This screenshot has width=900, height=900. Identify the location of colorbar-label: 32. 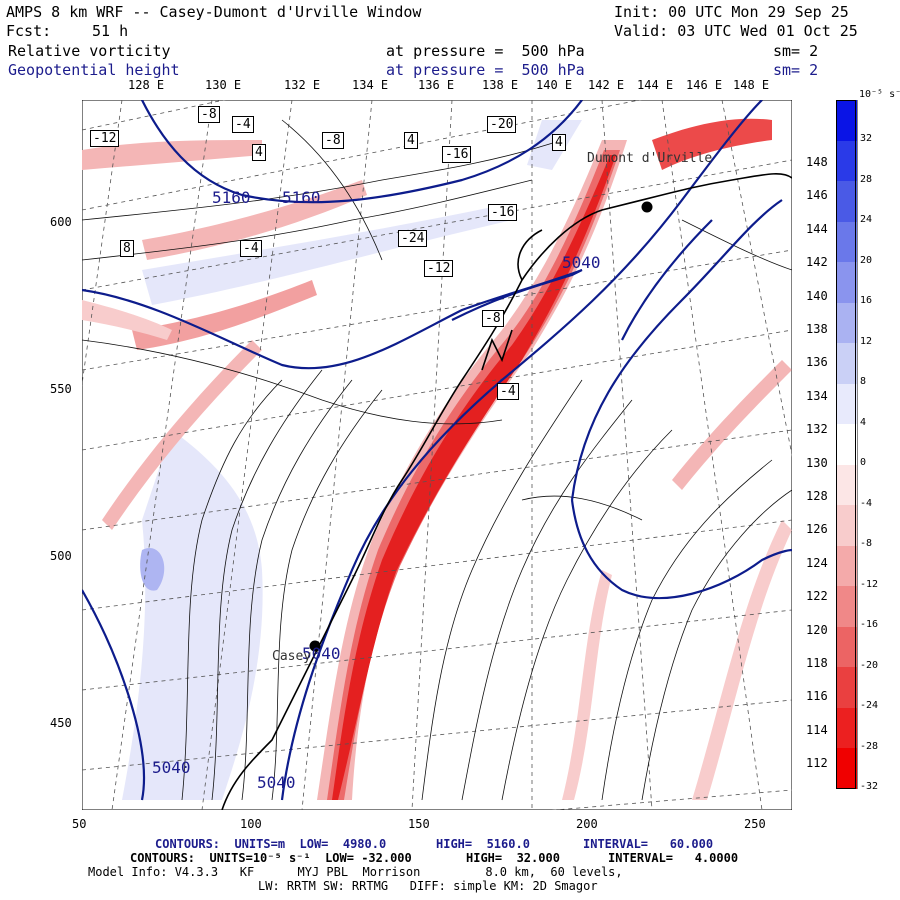
(866, 138).